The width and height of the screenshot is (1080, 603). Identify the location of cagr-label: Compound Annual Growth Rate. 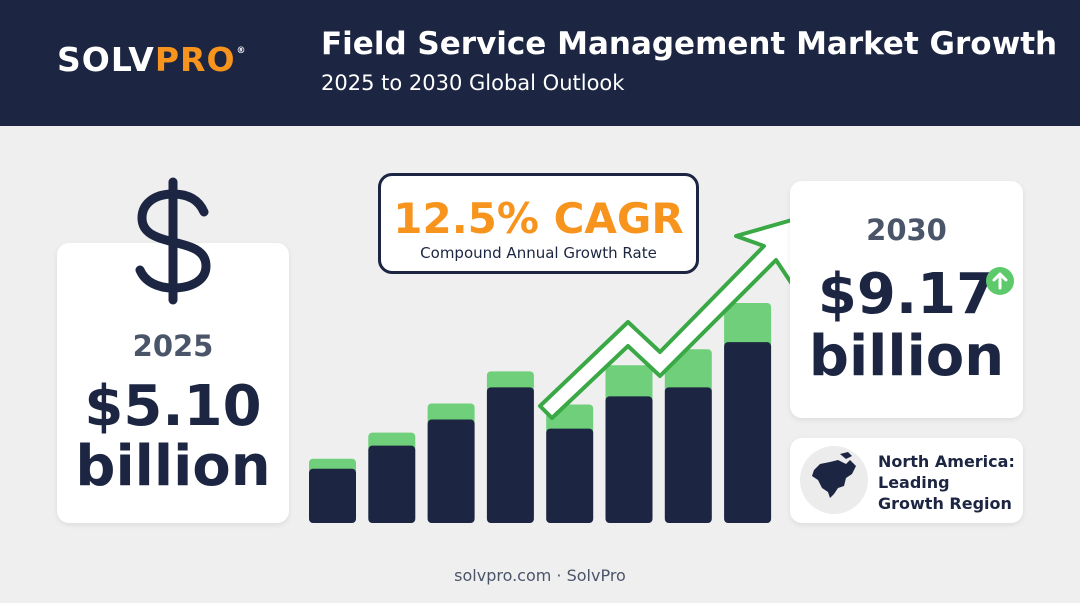
(538, 253).